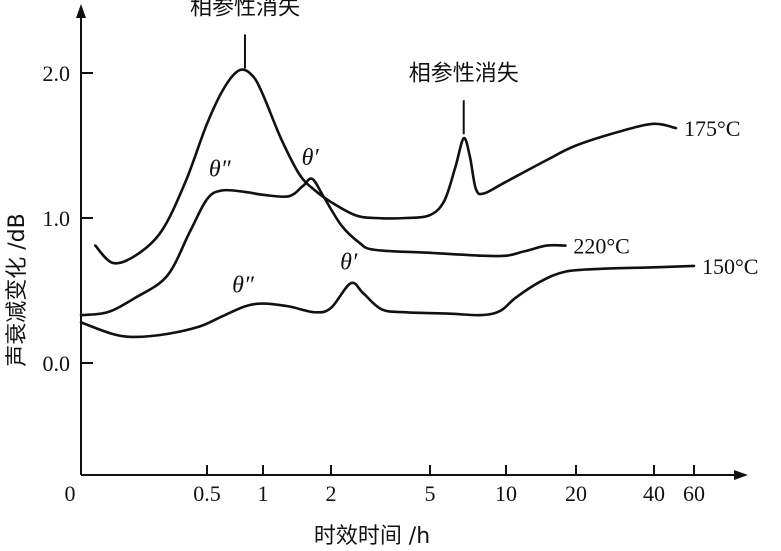 This screenshot has height=551, width=781. I want to click on series-label-220C: 220°C, so click(601, 246).